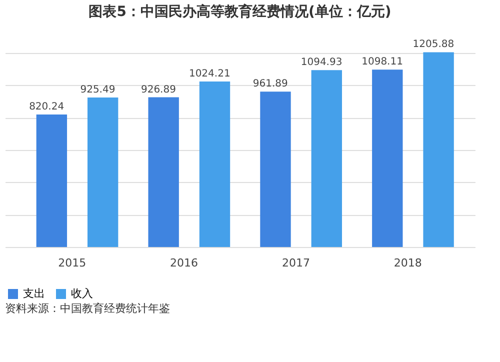  Describe the element at coordinates (270, 84) in the screenshot. I see `data-label: 961.89` at that location.